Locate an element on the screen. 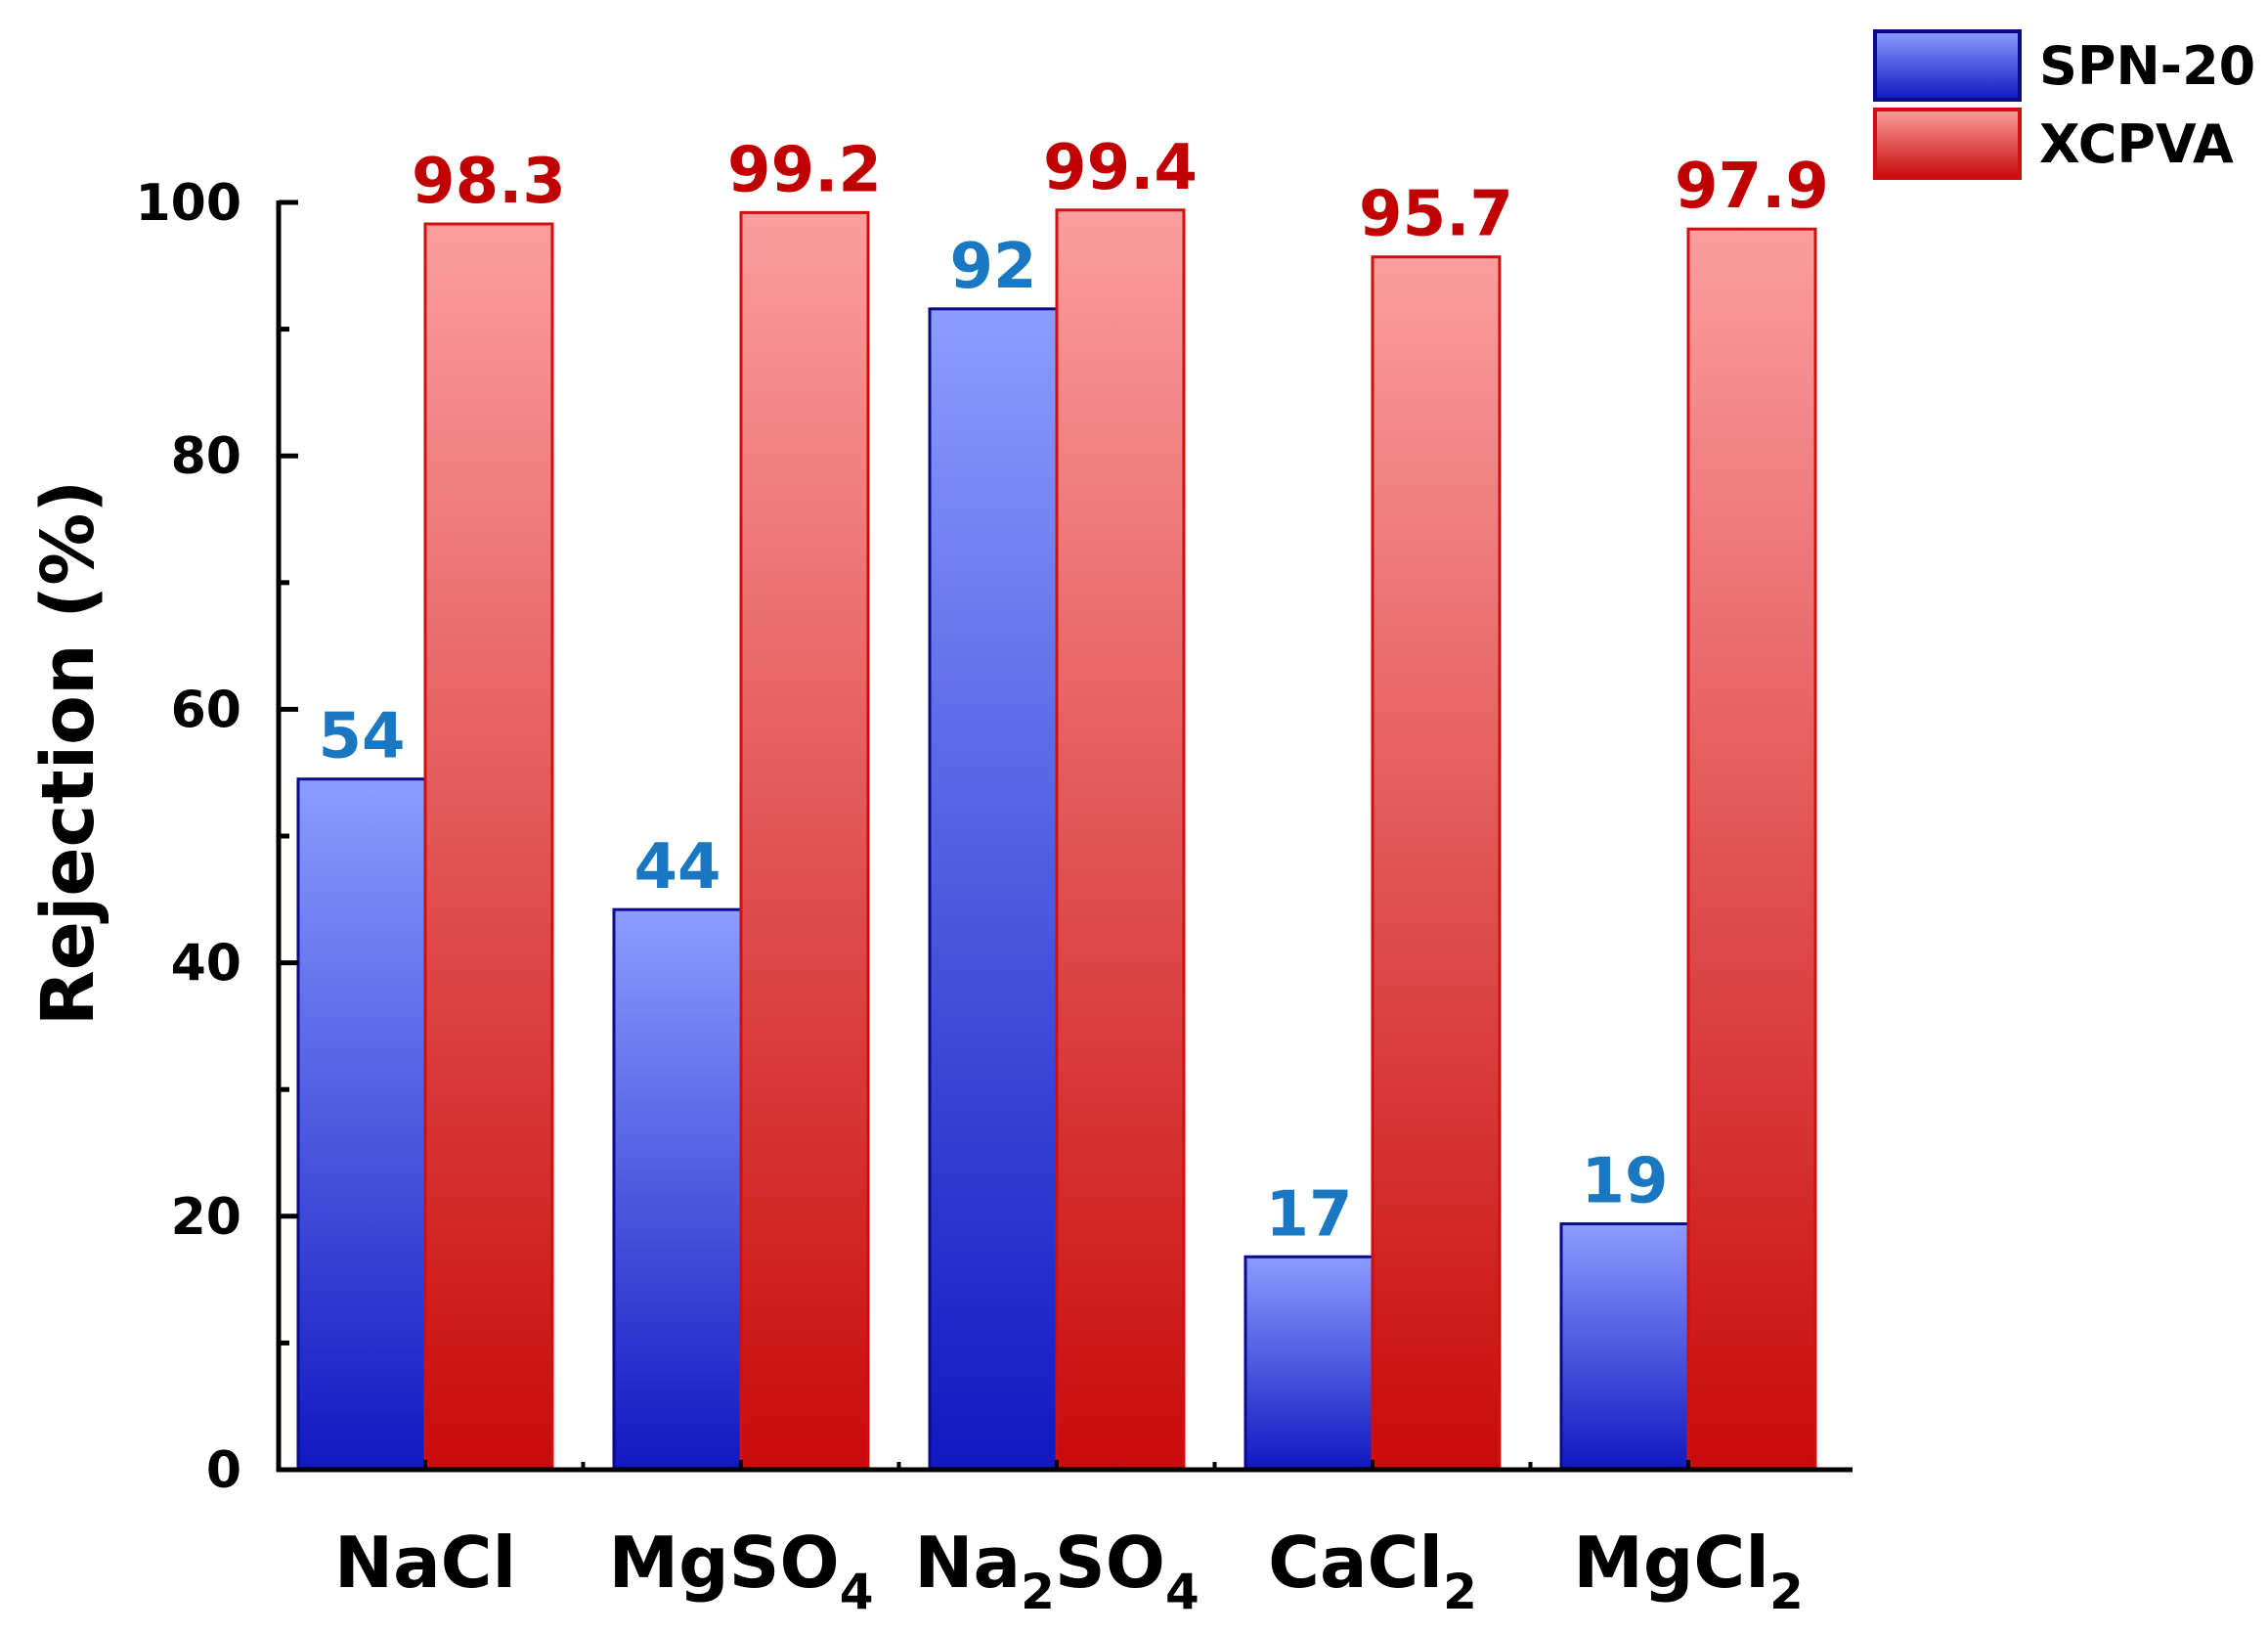 The image size is (2268, 1633). x-category-label: NaCl is located at coordinates (425, 1563).